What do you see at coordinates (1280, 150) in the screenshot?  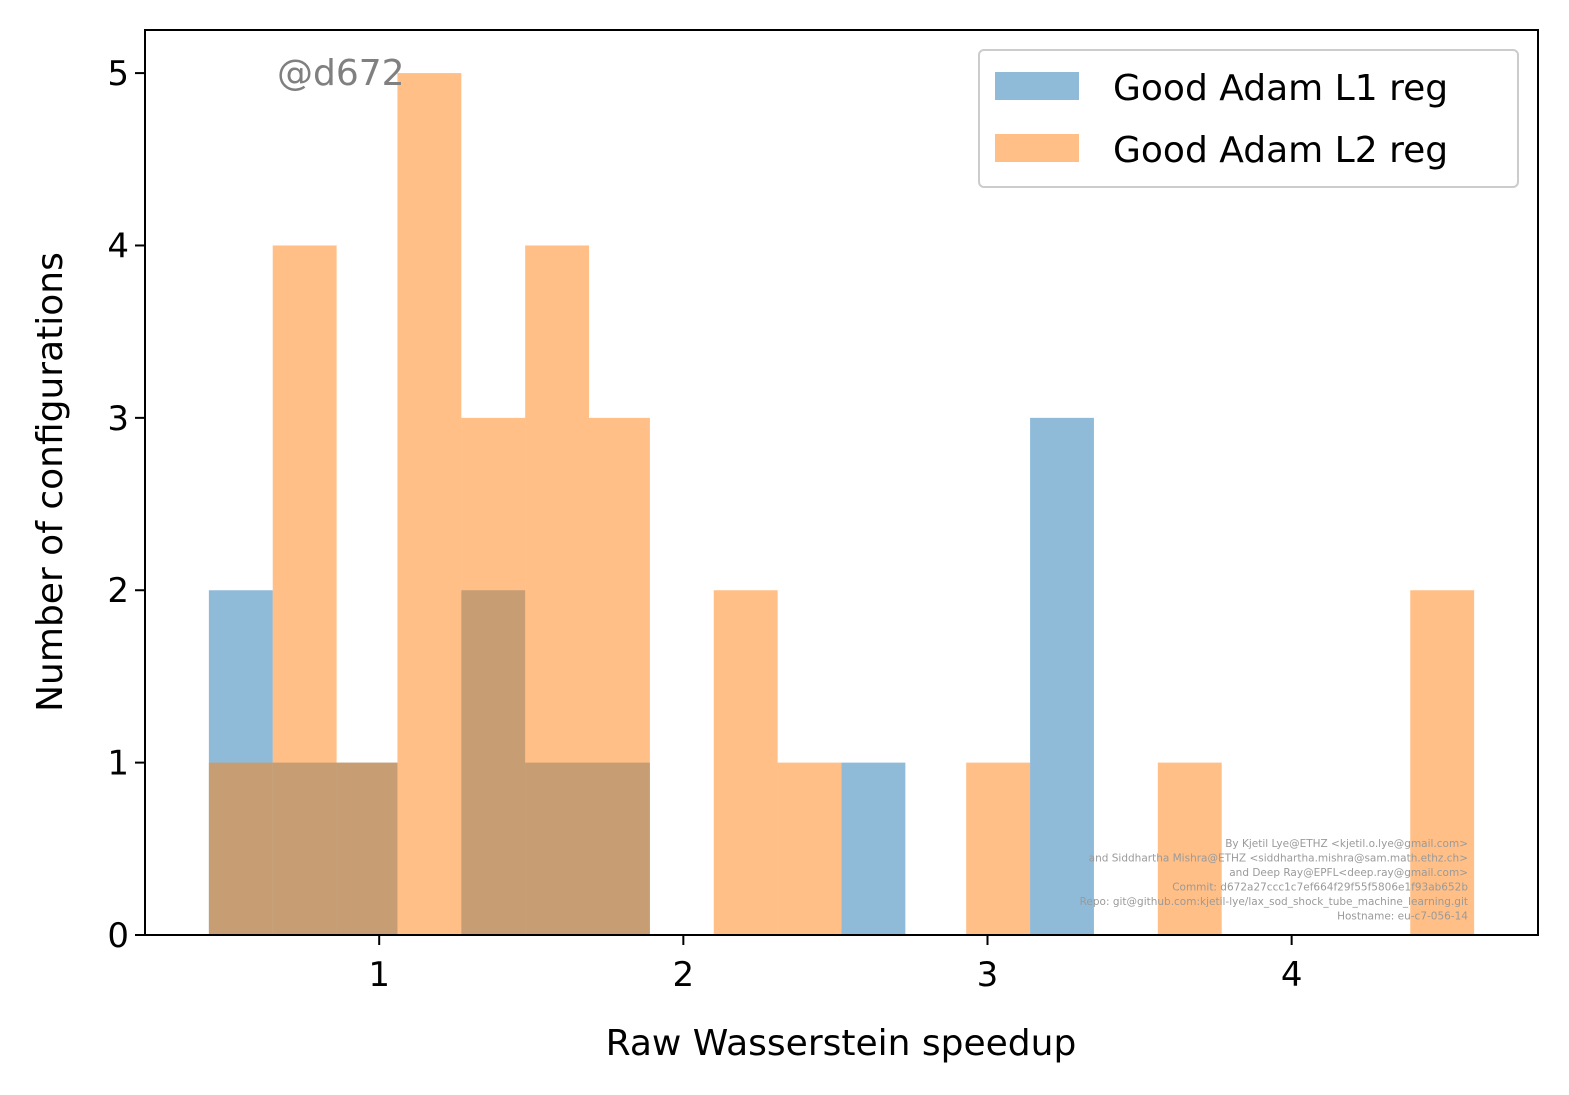 I see `legend-label-l2: Good Adam L2 reg` at bounding box center [1280, 150].